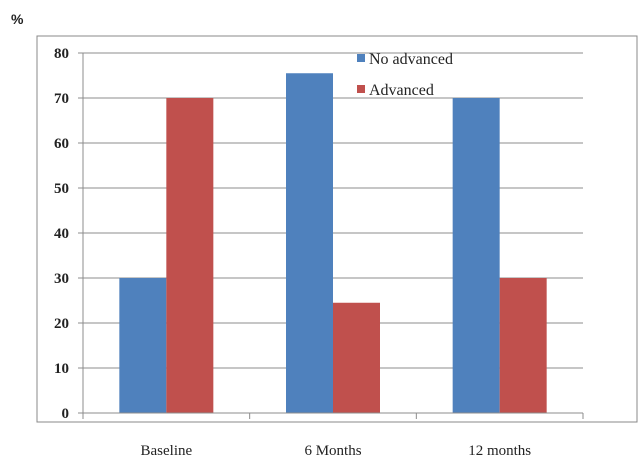 This screenshot has width=644, height=462. I want to click on y-tick-label: 0, so click(66, 414).